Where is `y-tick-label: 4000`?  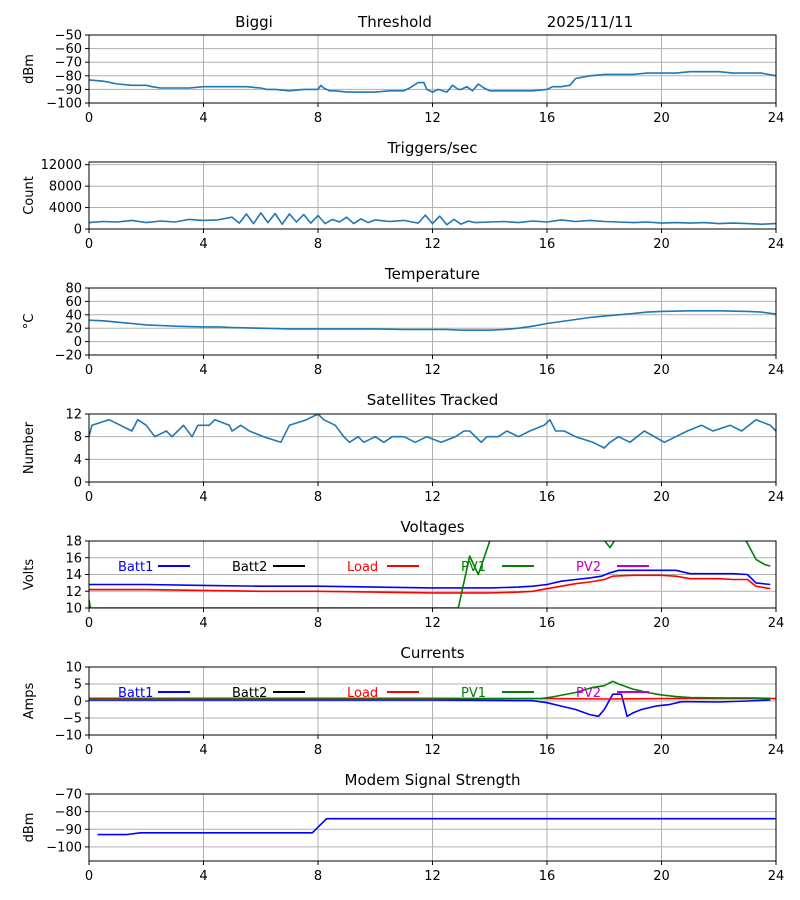 y-tick-label: 4000 is located at coordinates (65, 208).